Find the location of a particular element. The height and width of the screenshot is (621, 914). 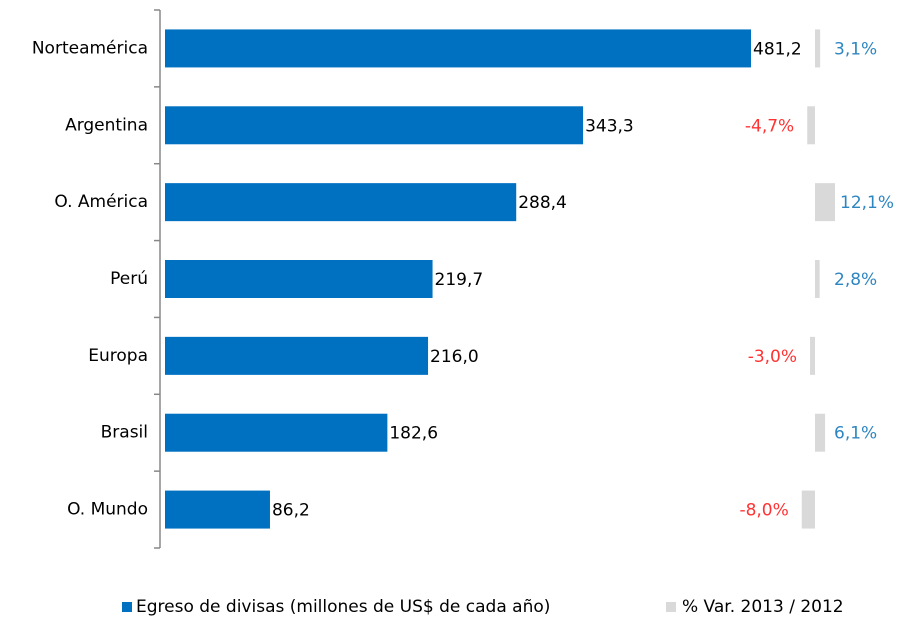

category-label: O. Mundo is located at coordinates (107, 510).